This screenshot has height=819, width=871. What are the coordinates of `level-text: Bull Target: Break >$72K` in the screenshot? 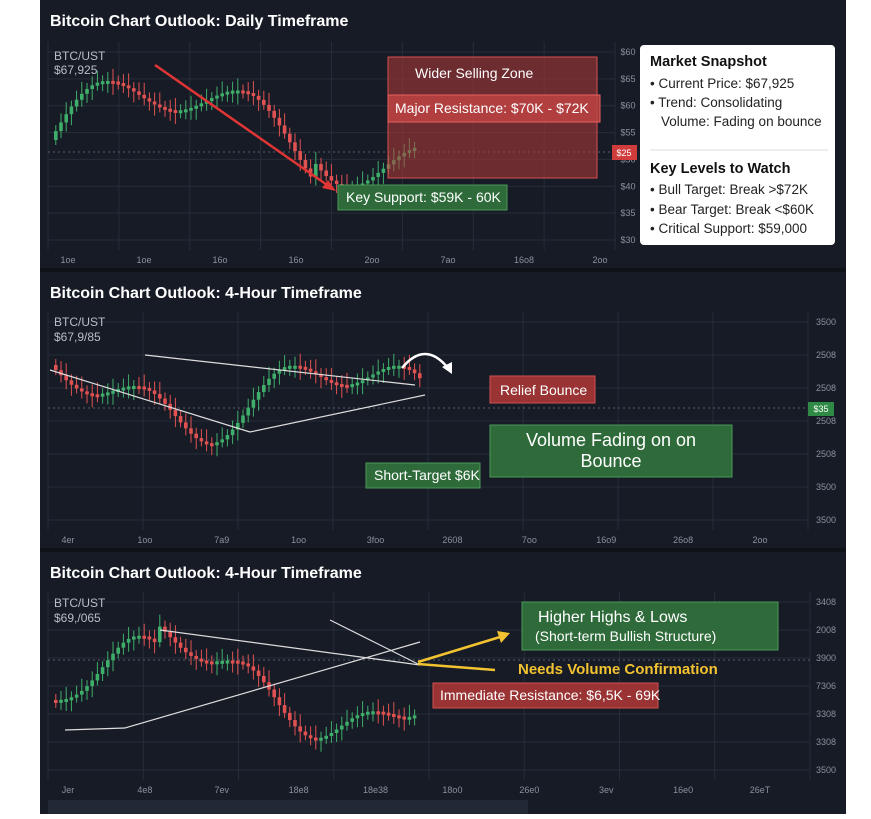 It's located at (732, 189).